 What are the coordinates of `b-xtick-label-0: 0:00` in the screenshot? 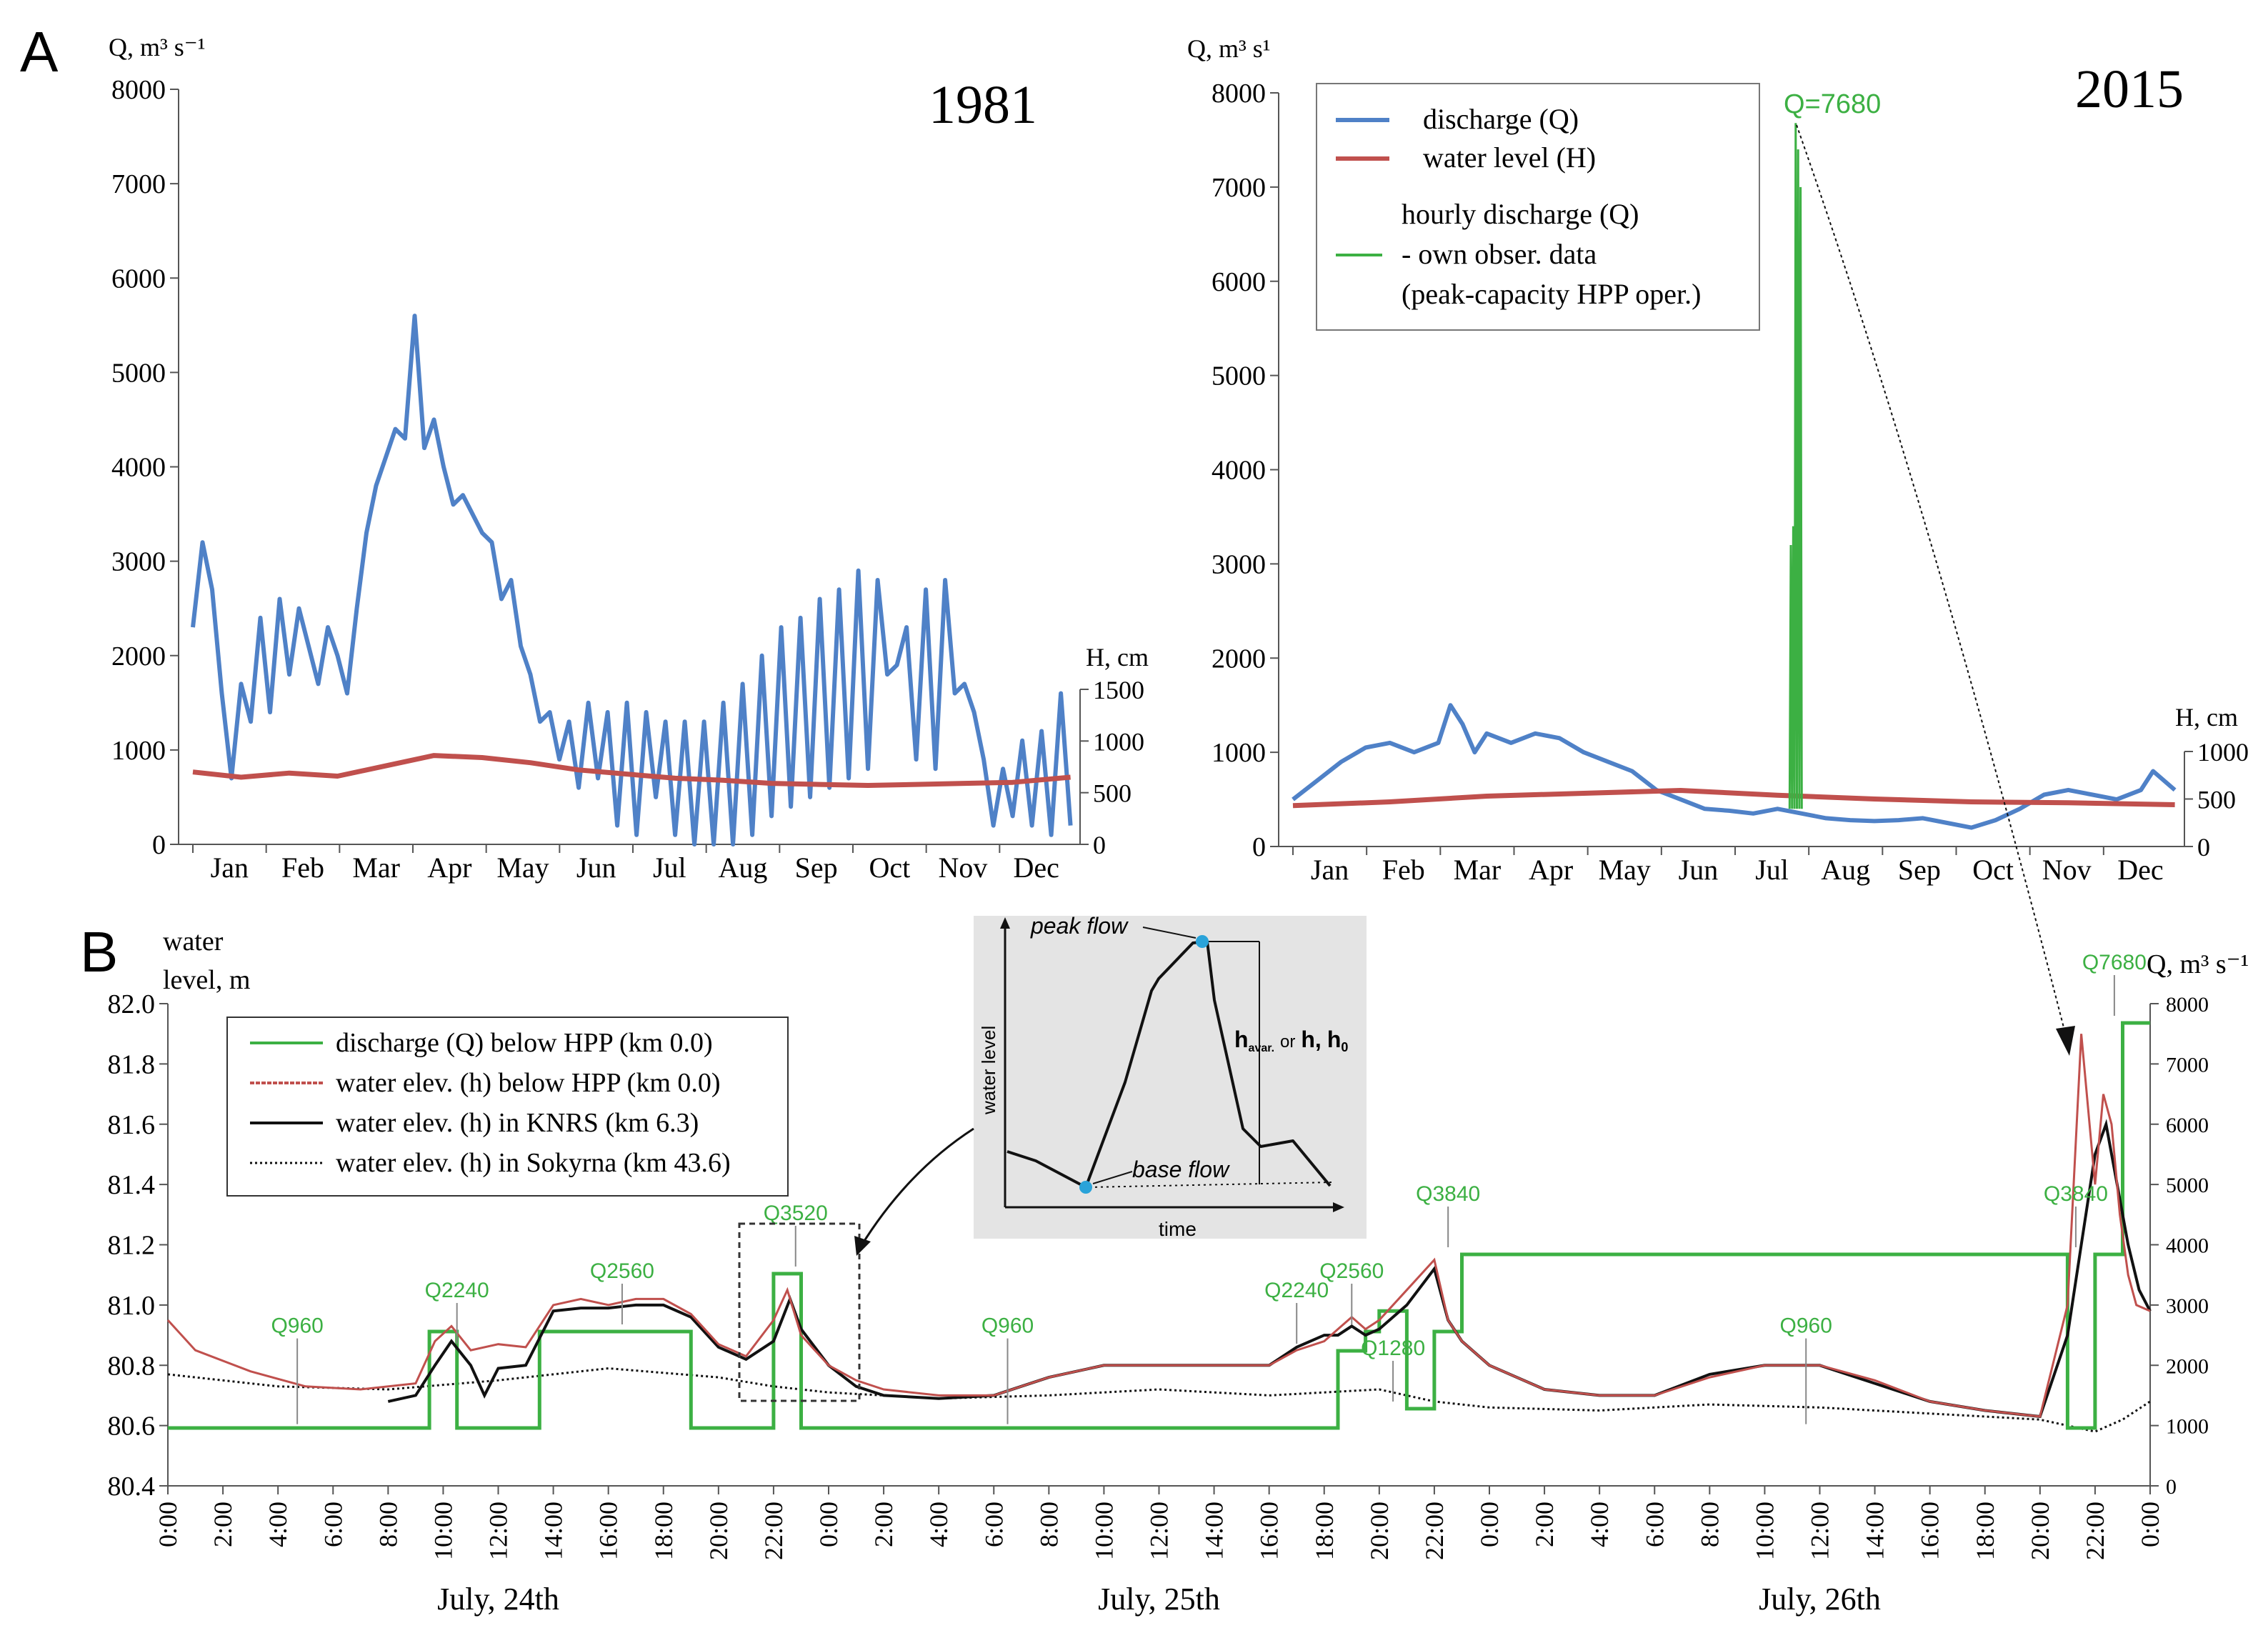 It's located at (168, 1524).